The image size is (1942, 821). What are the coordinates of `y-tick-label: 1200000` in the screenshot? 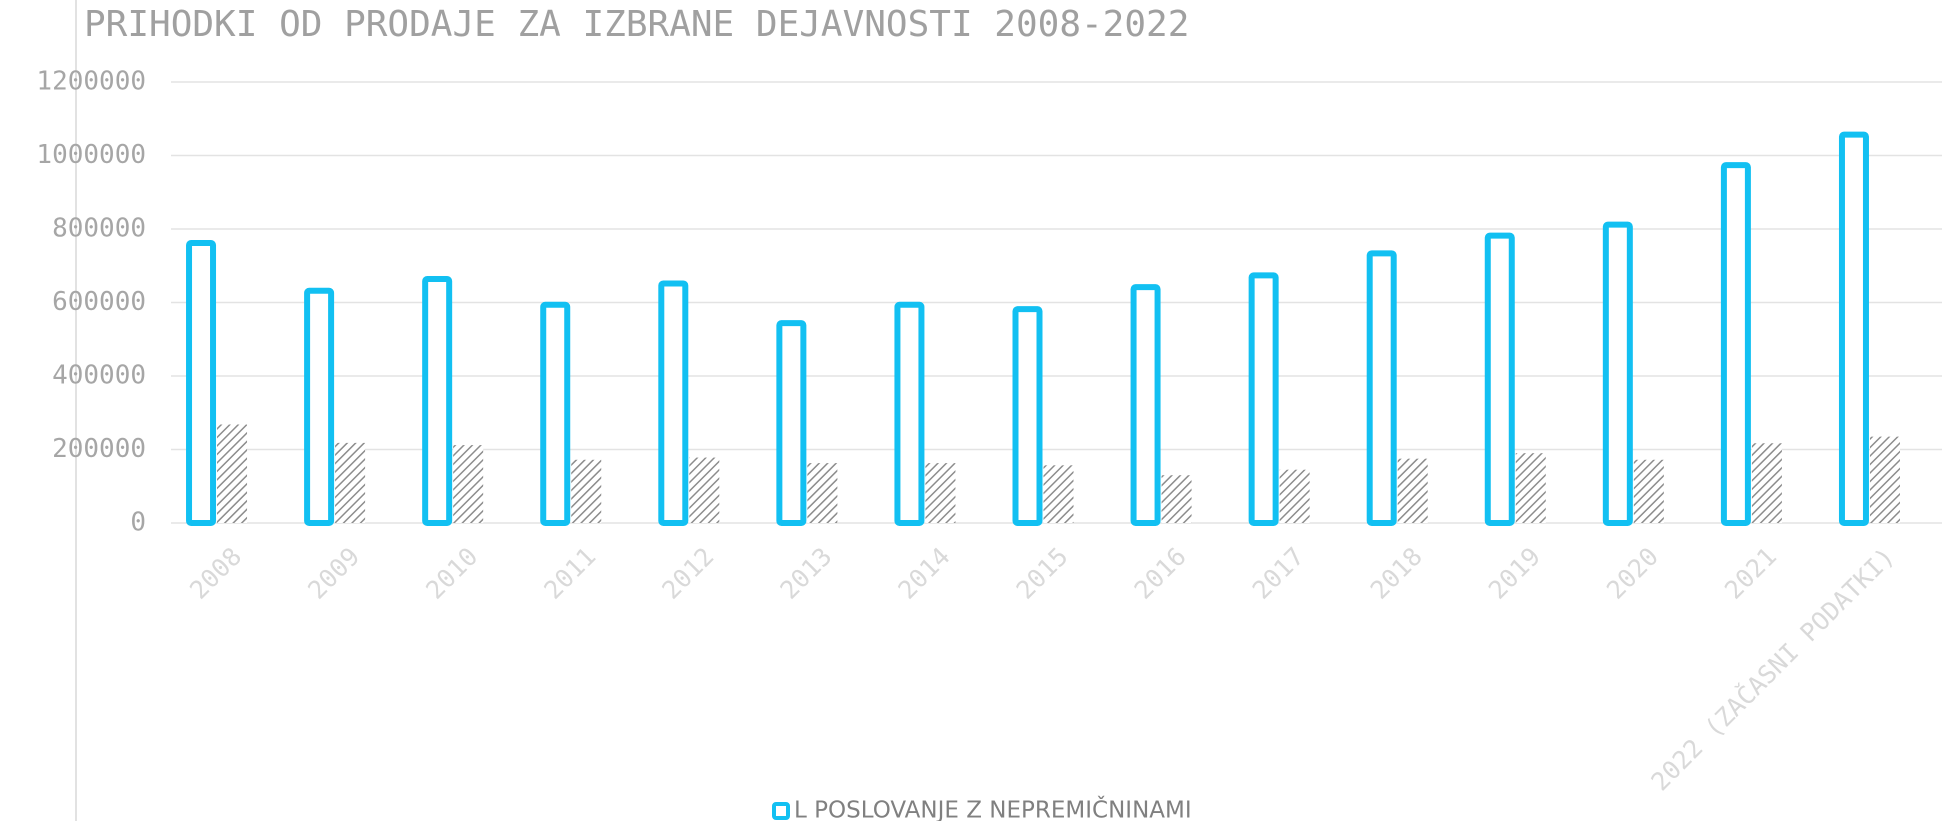 It's located at (91, 82).